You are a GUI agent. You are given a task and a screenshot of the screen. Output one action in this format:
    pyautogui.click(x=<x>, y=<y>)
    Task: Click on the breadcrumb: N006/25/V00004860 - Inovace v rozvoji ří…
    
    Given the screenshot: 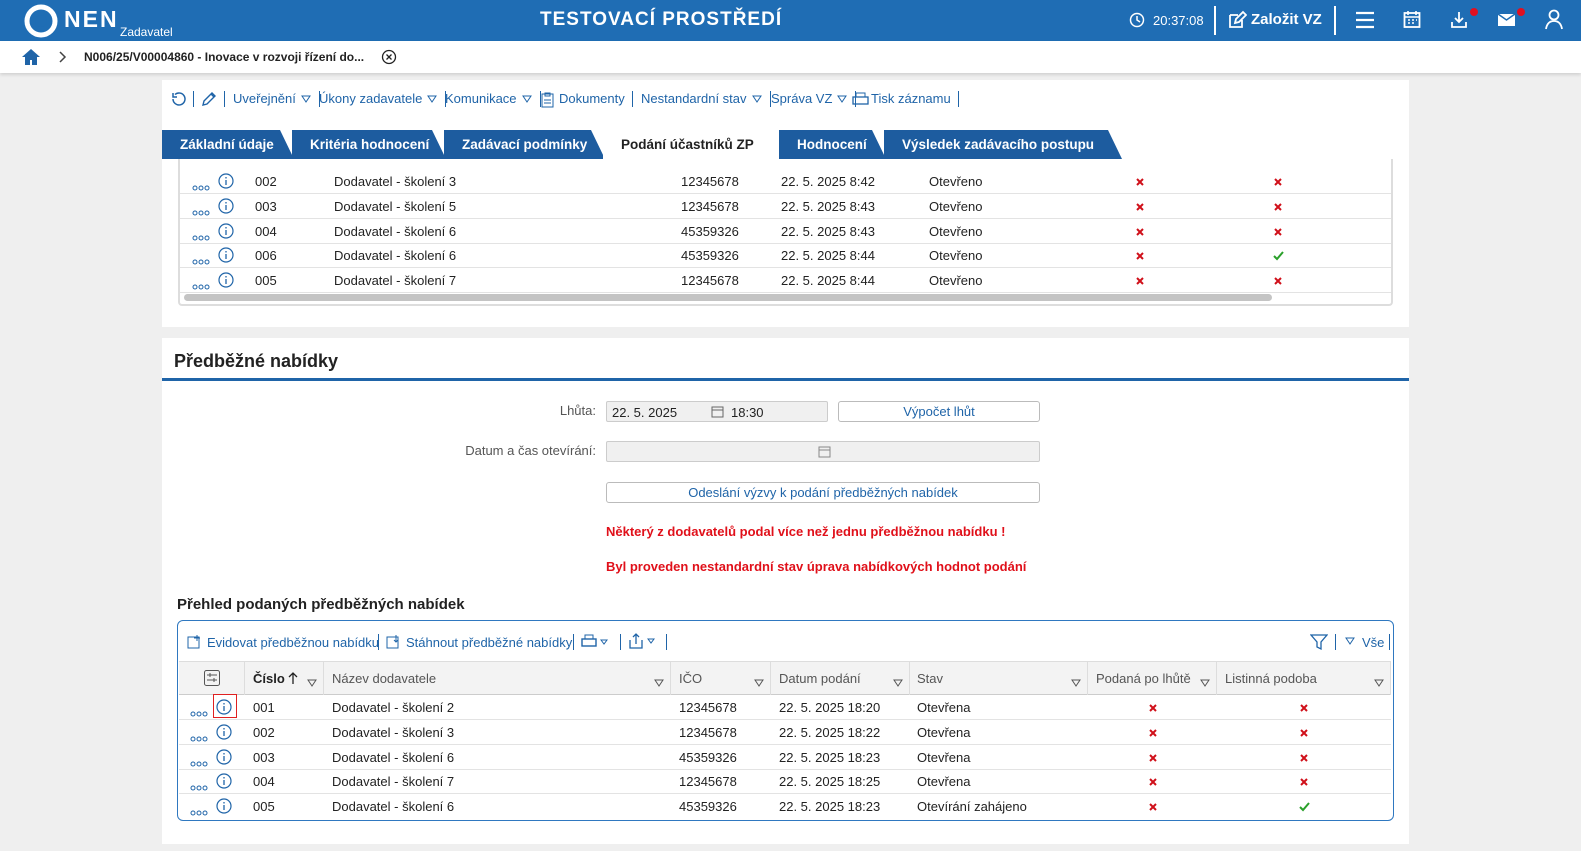 What is the action you would take?
    pyautogui.click(x=224, y=57)
    